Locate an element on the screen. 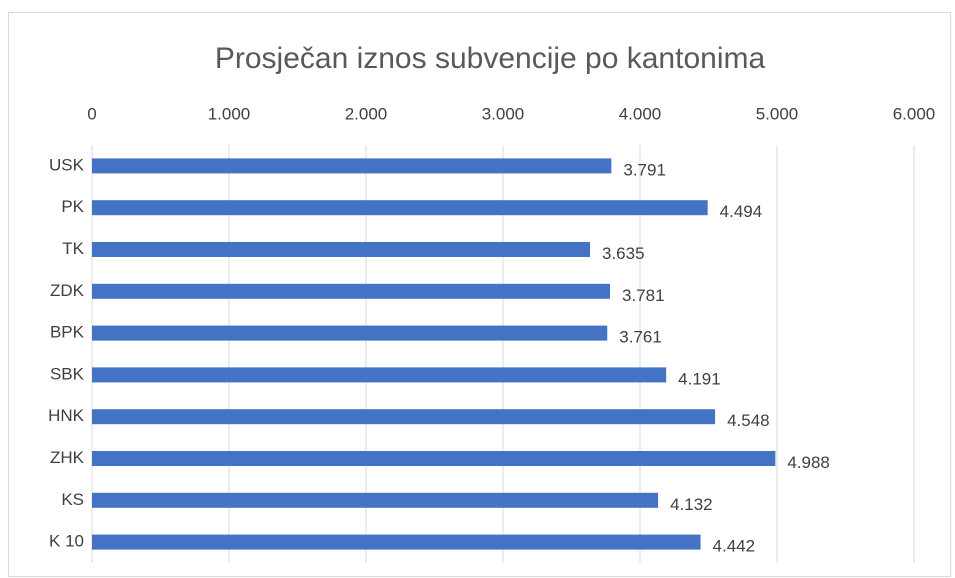 The image size is (955, 578). y-tick-label: HNK is located at coordinates (66, 415).